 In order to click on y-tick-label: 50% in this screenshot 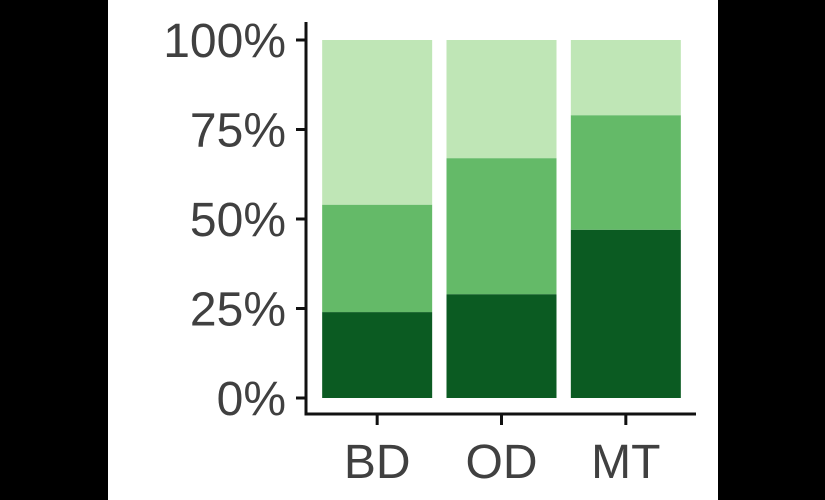, I will do `click(238, 220)`.